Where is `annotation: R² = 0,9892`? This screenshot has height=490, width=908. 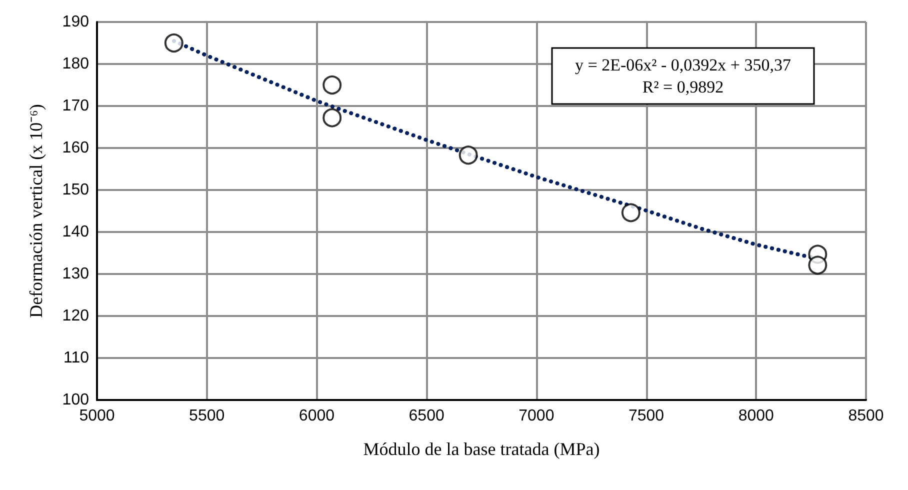
annotation: R² = 0,9892 is located at coordinates (683, 87).